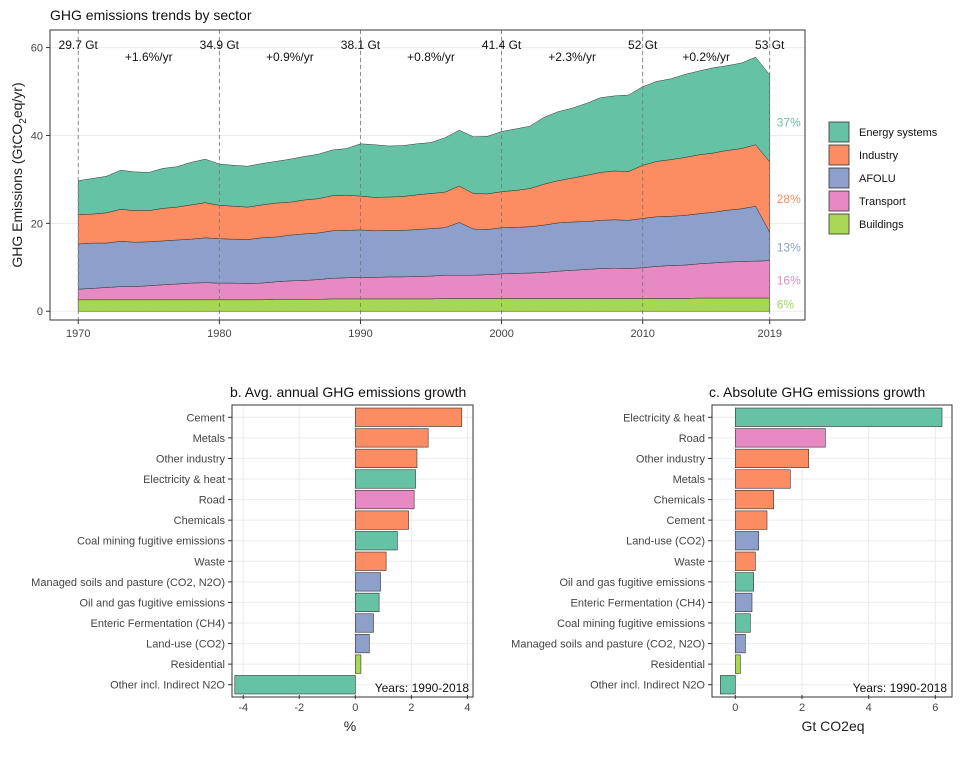 This screenshot has width=960, height=768. What do you see at coordinates (431, 57) in the screenshot?
I see `growth-rate-label: +0.8%/yr` at bounding box center [431, 57].